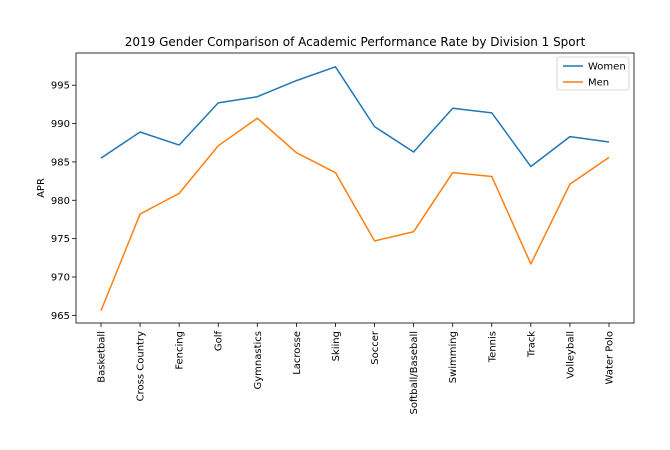 The image size is (670, 450). Describe the element at coordinates (102, 357) in the screenshot. I see `x-tick-label: Basketball` at that location.